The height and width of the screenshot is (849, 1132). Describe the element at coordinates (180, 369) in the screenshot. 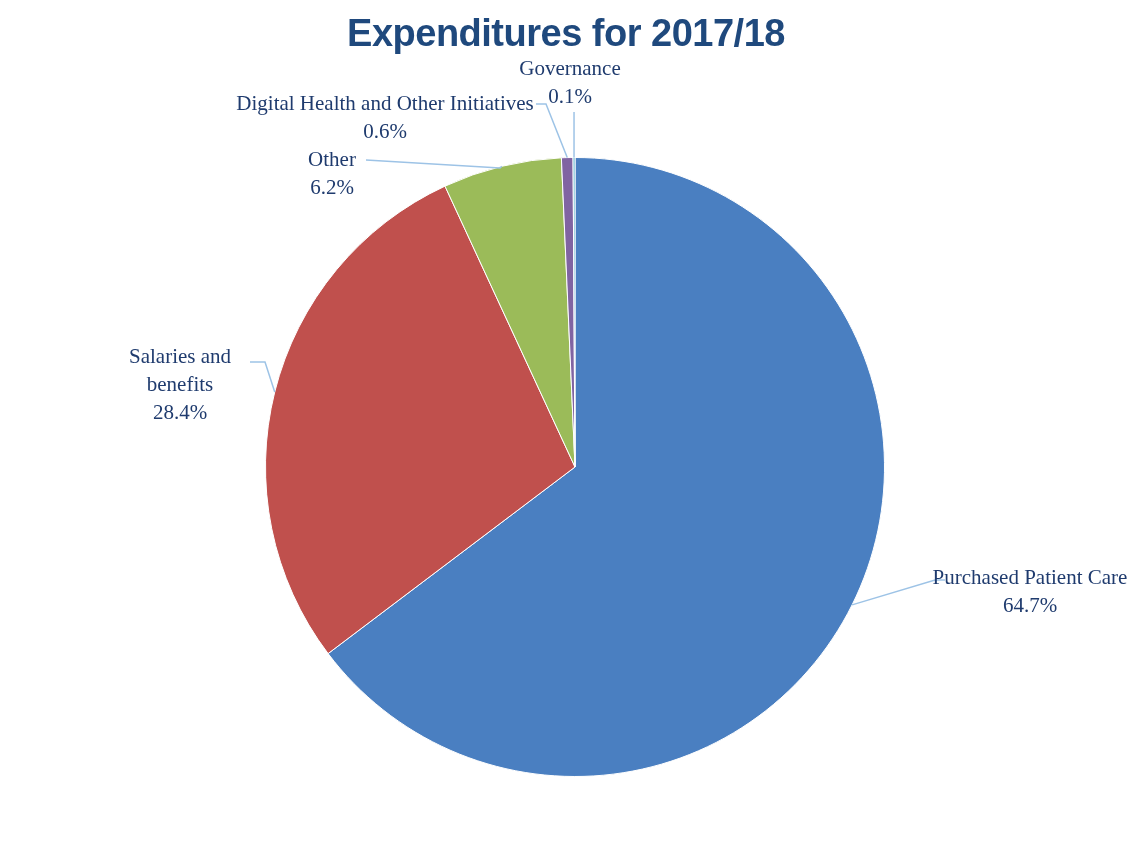

I see `slice-label: Salaries and benefits` at that location.